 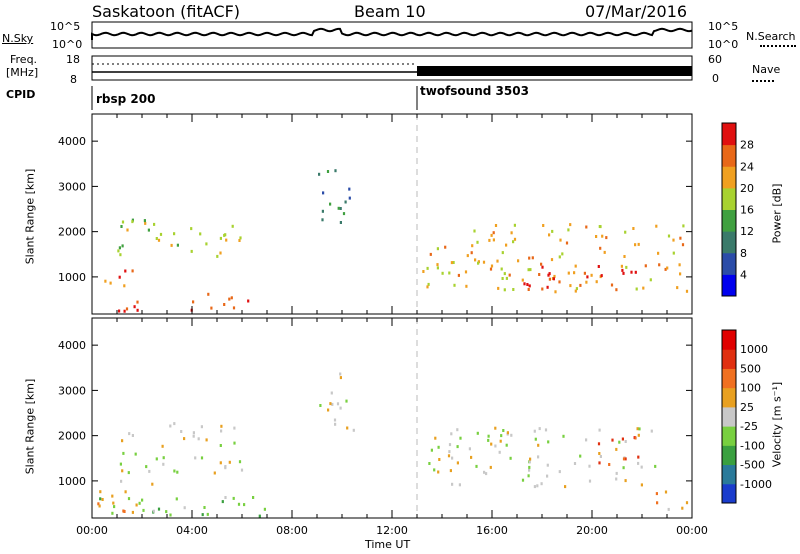 I want to click on cpid-mode-1: rbsp 200, so click(x=126, y=99).